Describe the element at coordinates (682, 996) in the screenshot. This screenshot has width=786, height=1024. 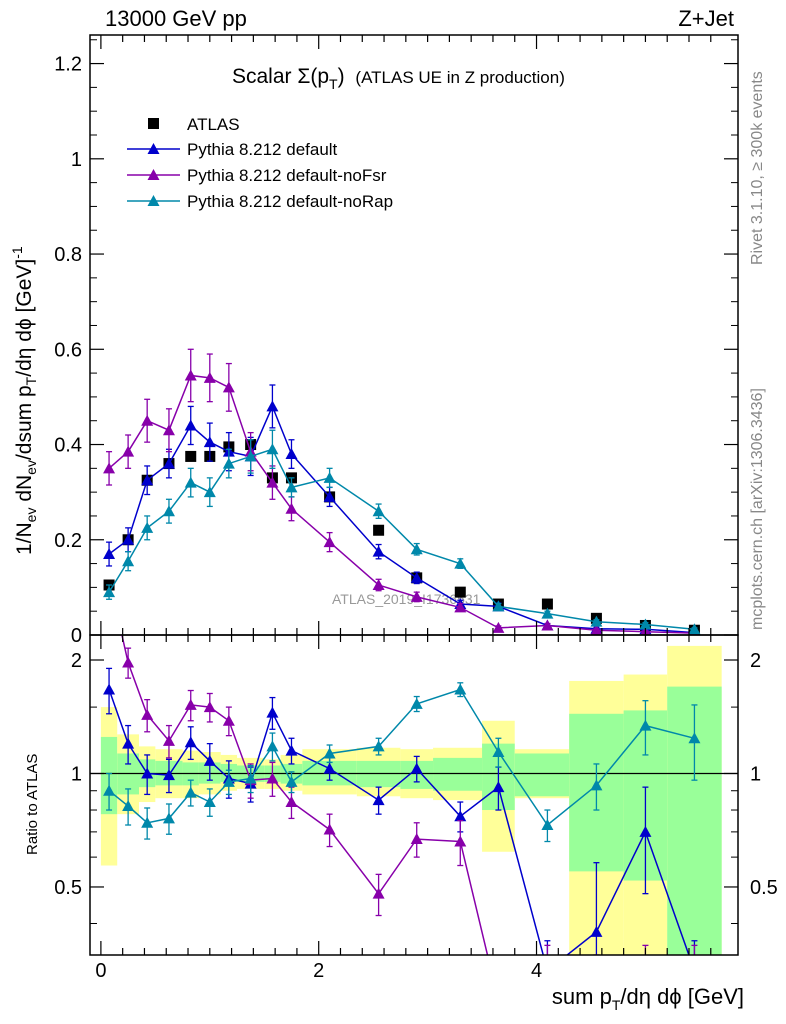
I see `xlabel-p2: /dη dϕ [GeV]` at that location.